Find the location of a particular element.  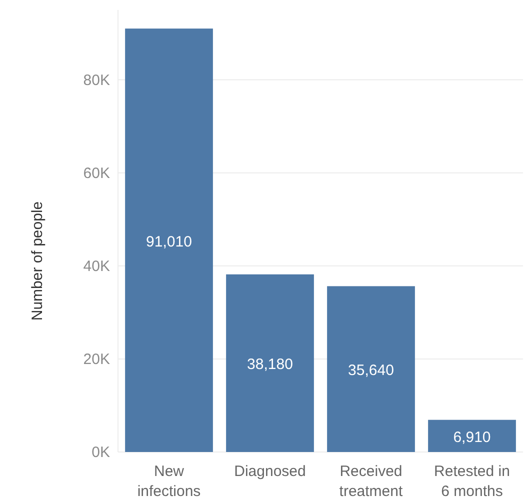

y-axis-title: Number of people is located at coordinates (37, 261).